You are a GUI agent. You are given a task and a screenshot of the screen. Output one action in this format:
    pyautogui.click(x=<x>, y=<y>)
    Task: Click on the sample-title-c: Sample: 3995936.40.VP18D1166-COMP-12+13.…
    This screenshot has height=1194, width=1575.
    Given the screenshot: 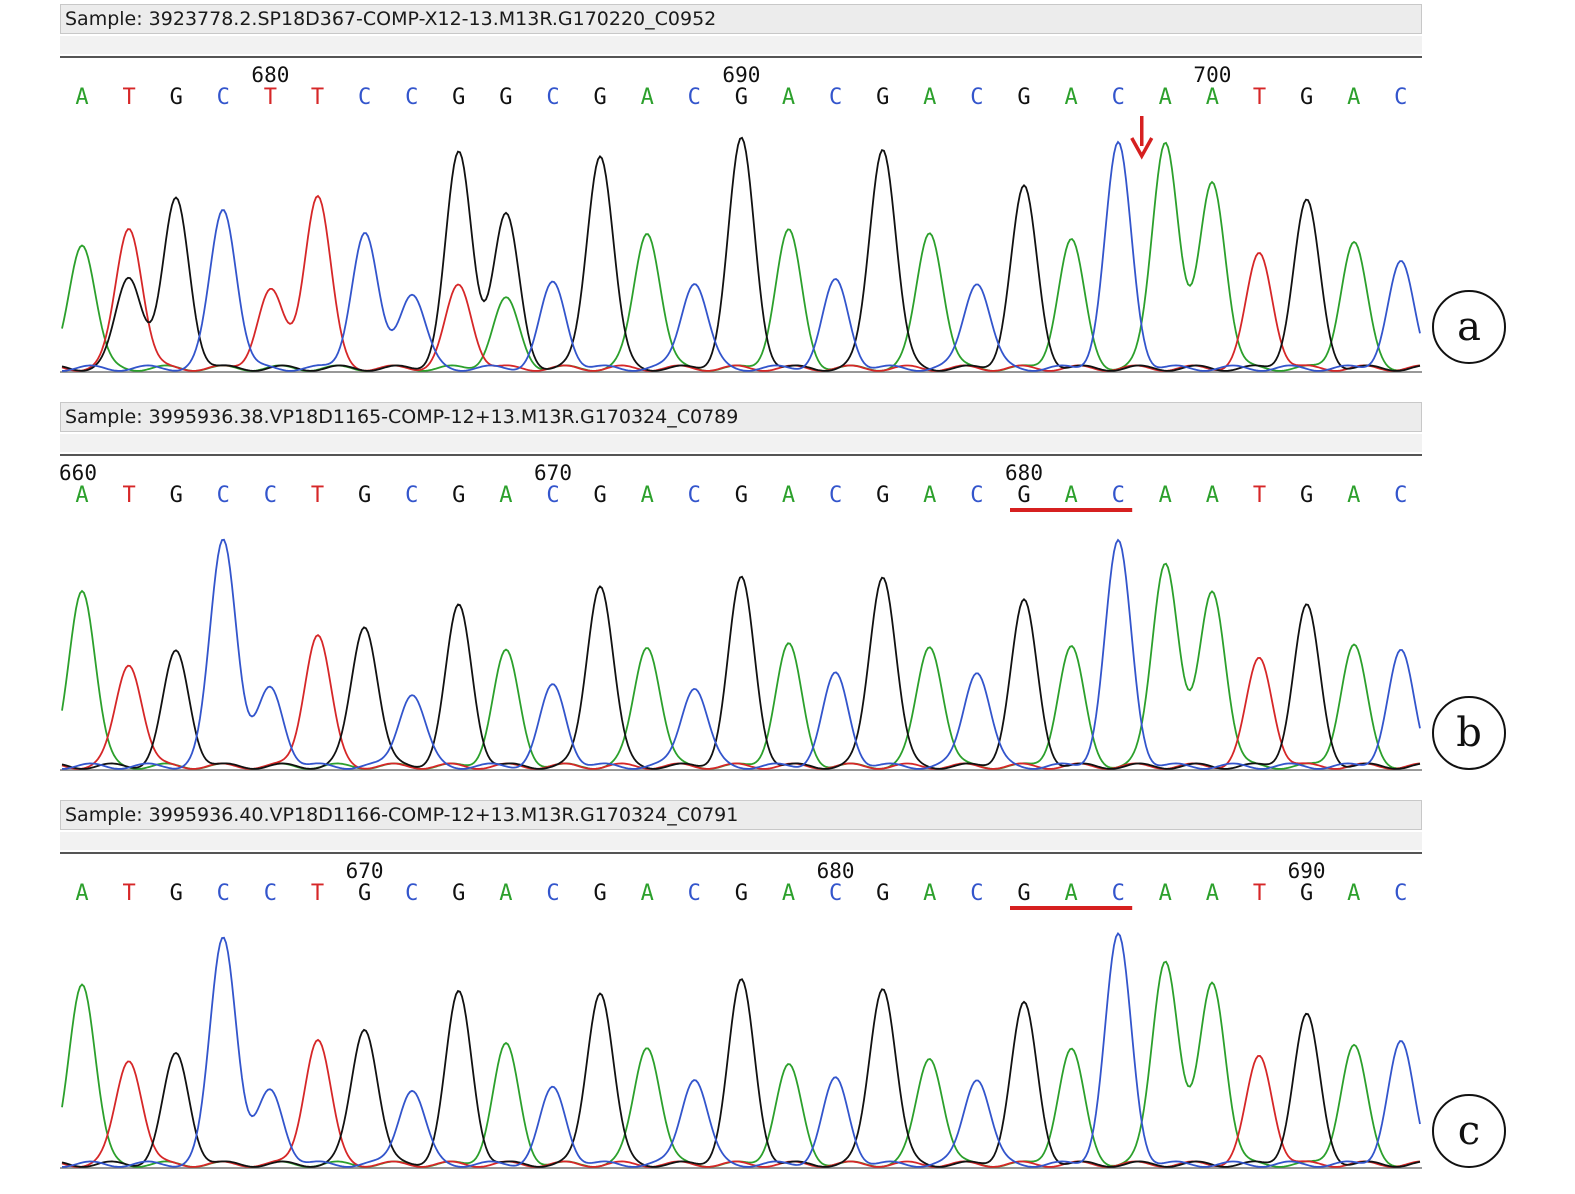 What is the action you would take?
    pyautogui.click(x=402, y=815)
    